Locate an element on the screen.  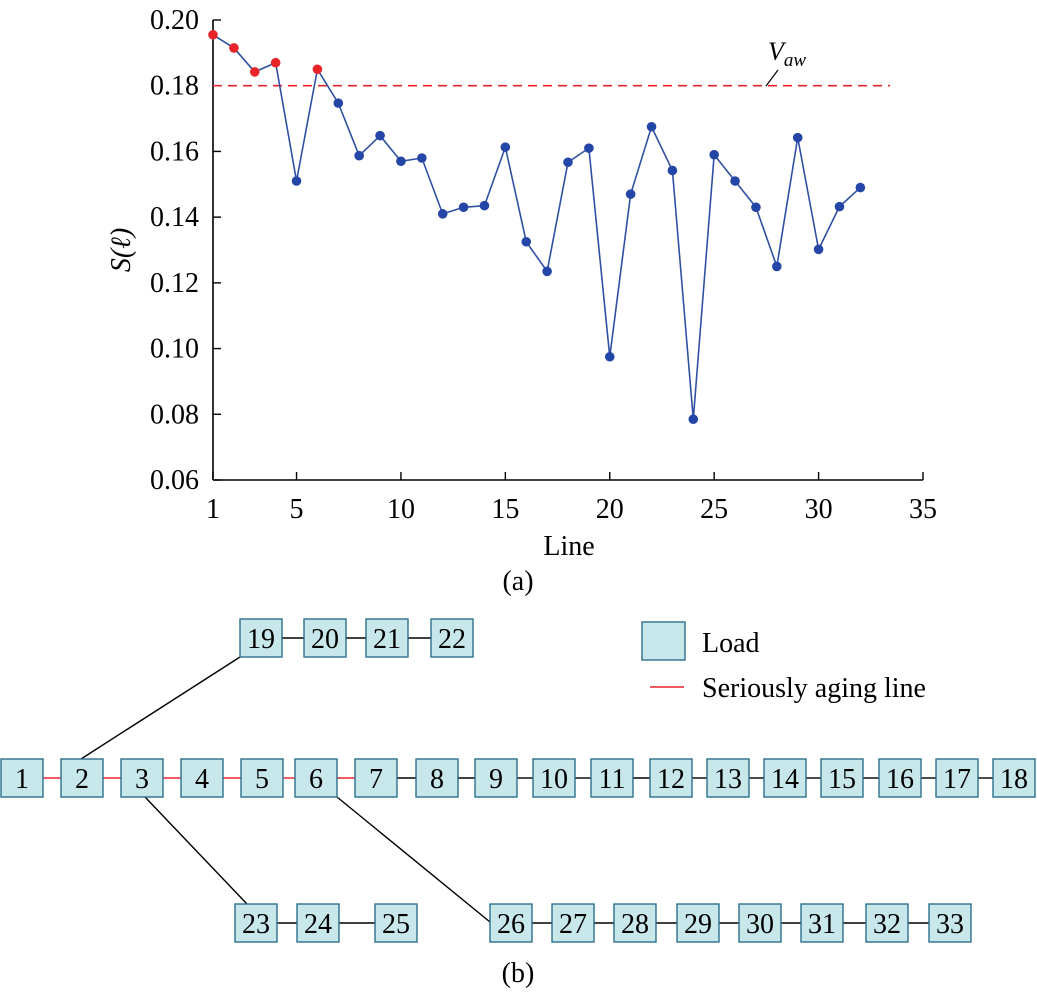
load-node: 18 is located at coordinates (1014, 778).